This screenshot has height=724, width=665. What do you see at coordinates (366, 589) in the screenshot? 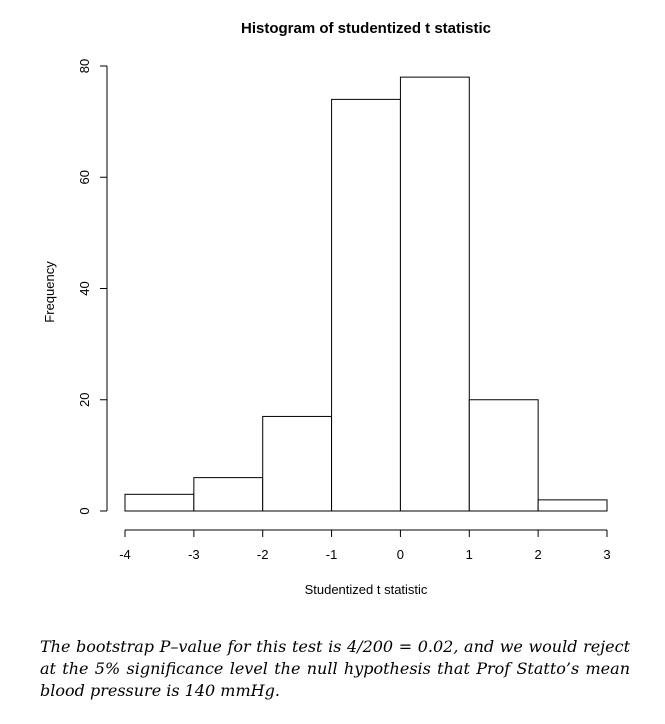
I see `x-axis-label: Studentized t statistic` at bounding box center [366, 589].